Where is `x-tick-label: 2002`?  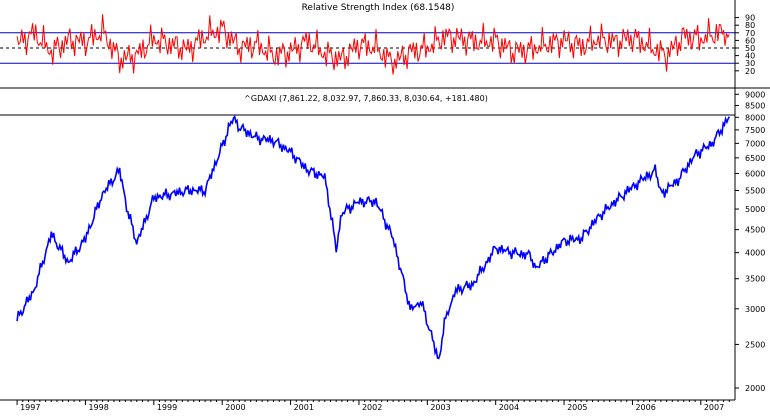 x-tick-label: 2002 is located at coordinates (372, 407).